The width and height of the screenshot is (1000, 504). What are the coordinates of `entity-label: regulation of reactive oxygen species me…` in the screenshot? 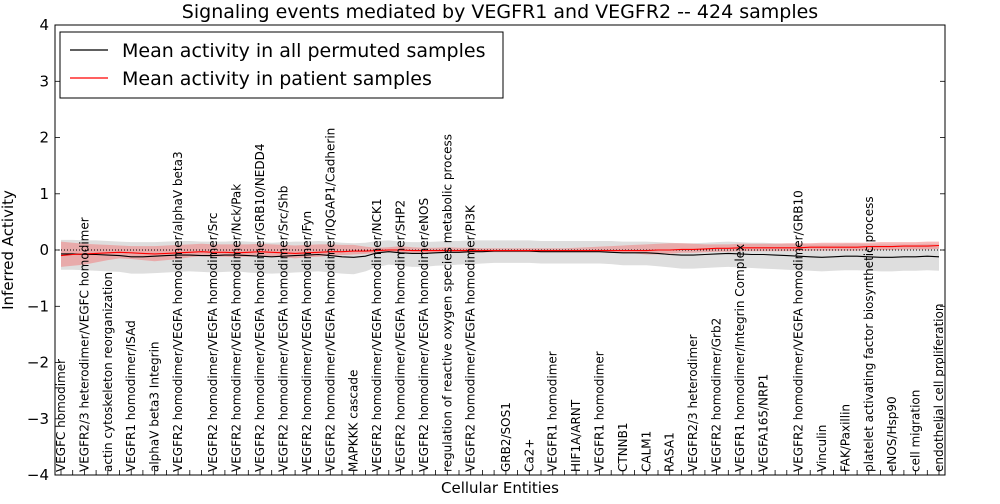 It's located at (447, 303).